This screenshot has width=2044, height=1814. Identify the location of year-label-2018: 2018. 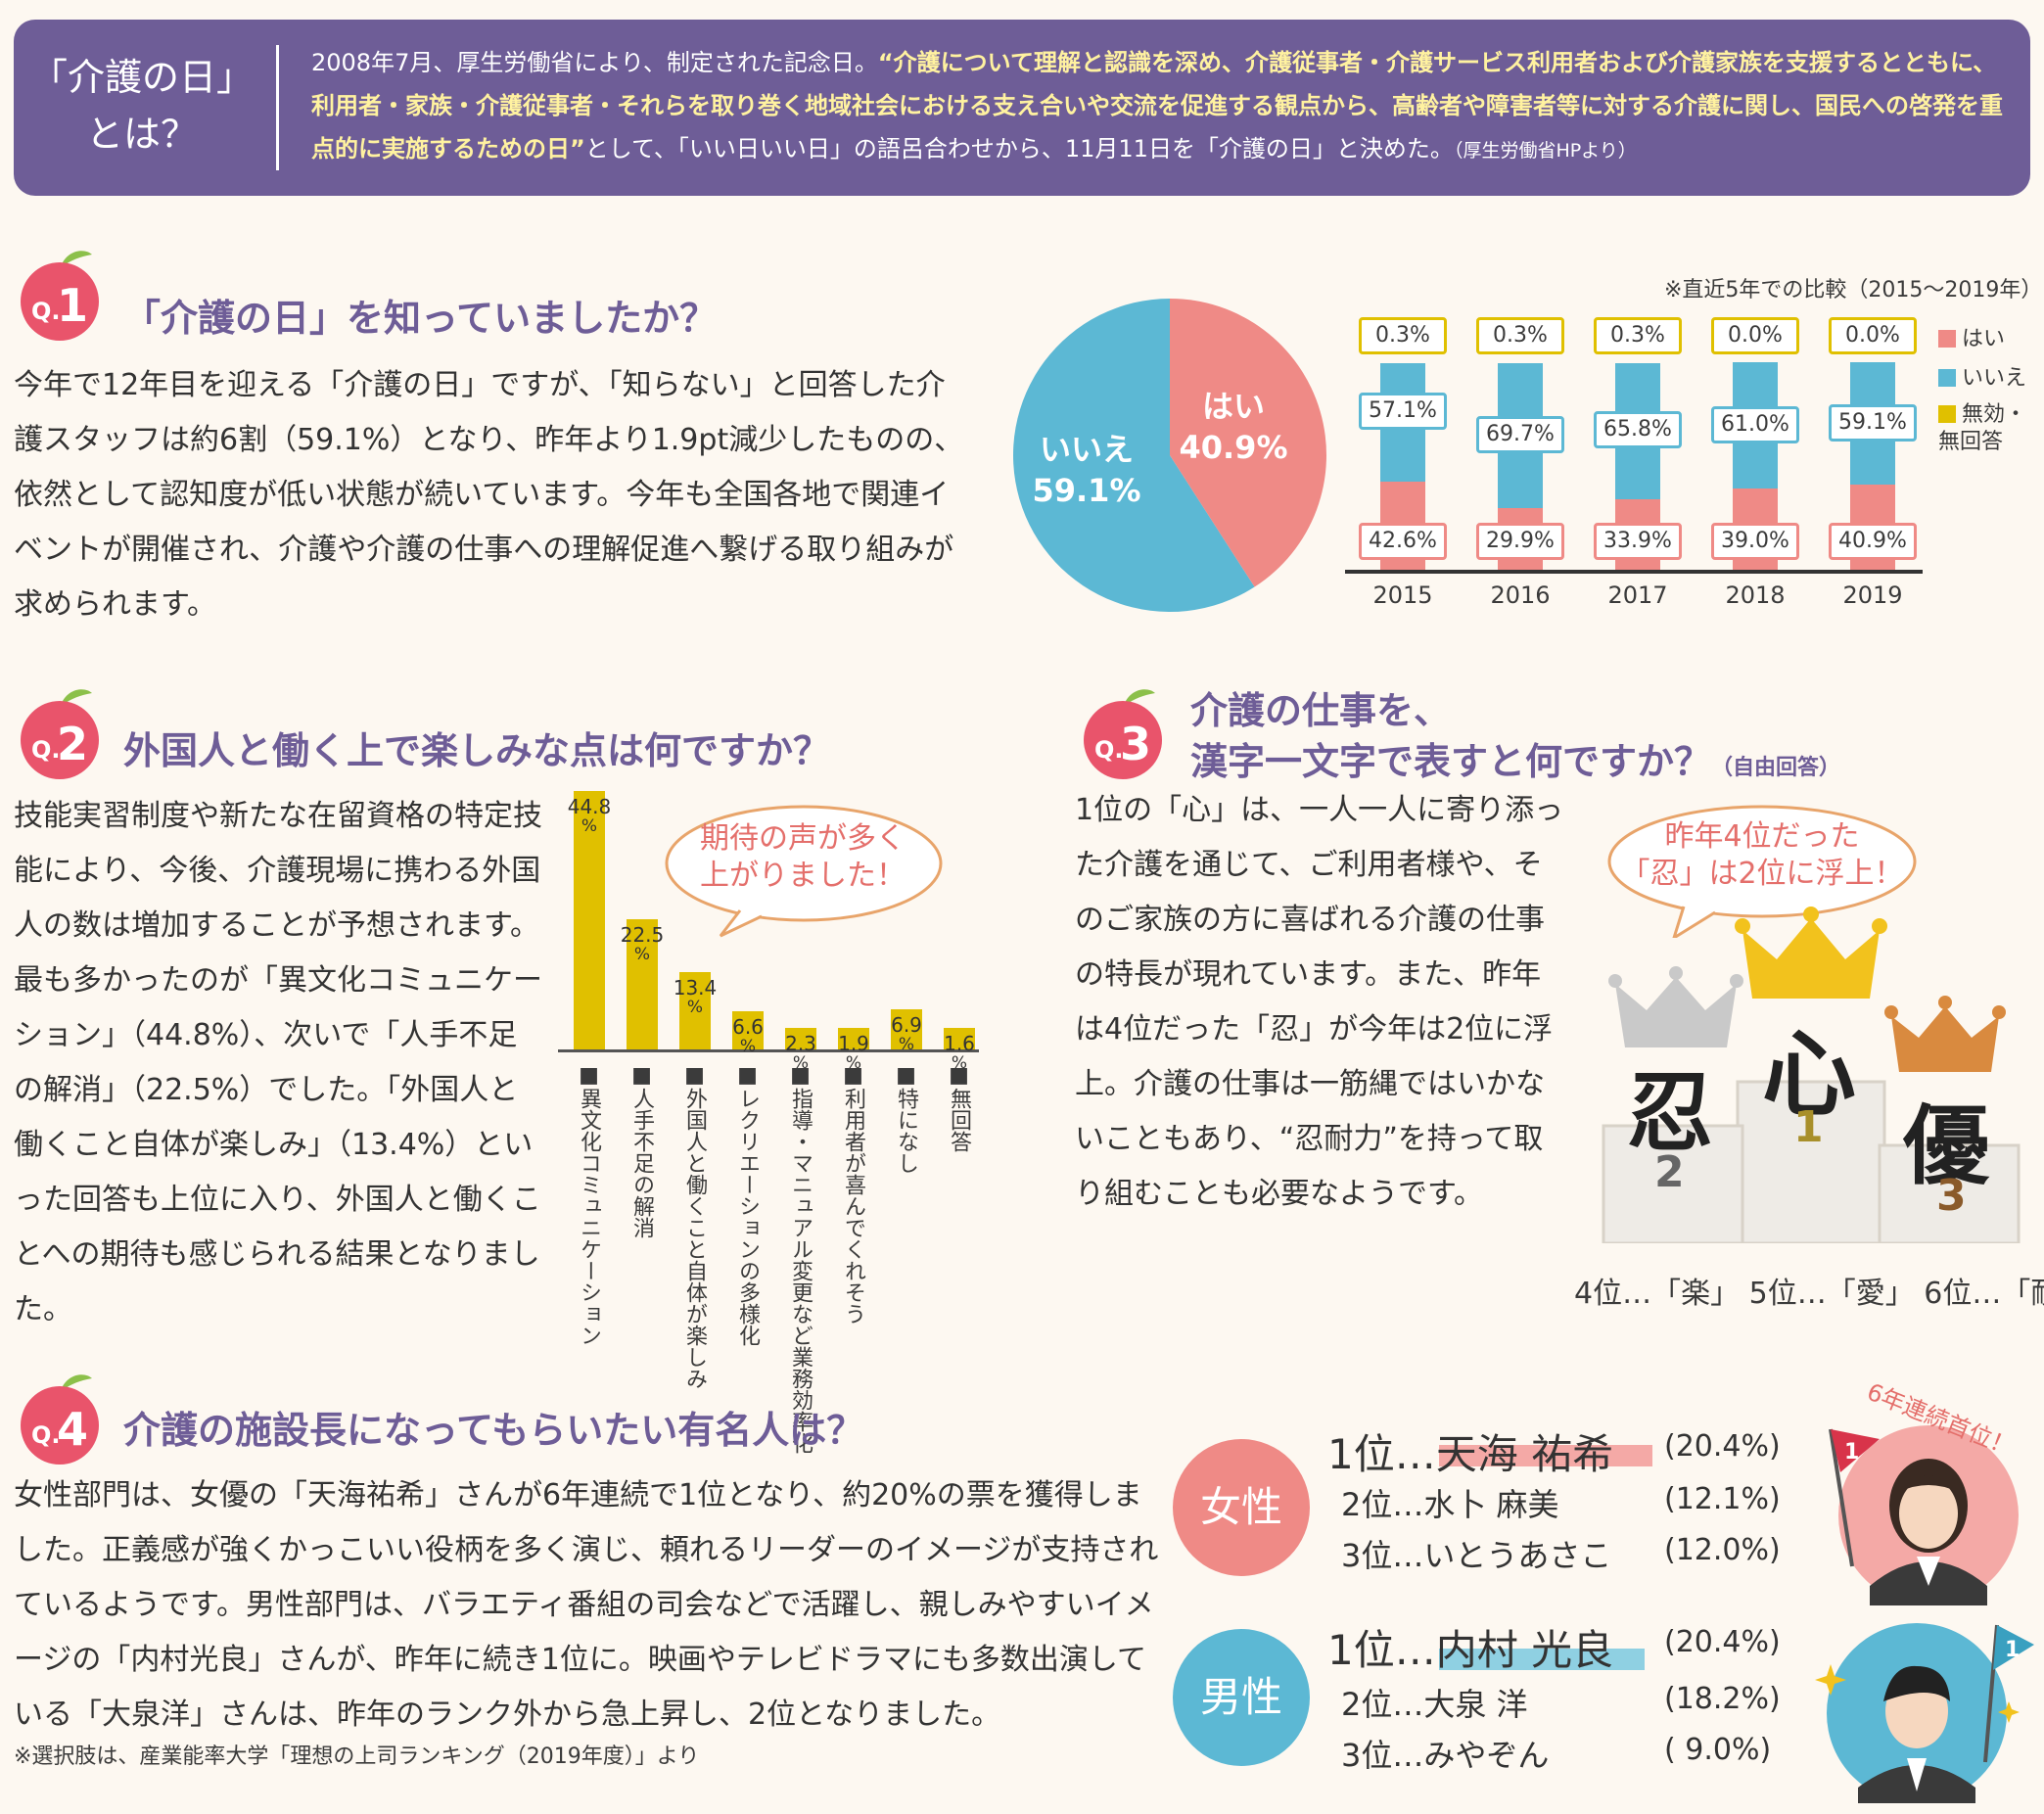
(1756, 595).